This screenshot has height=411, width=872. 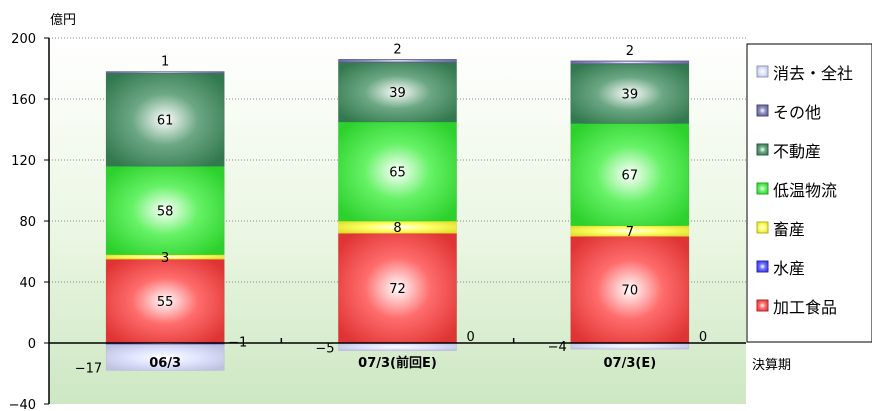 What do you see at coordinates (789, 268) in the screenshot?
I see `legend-label: 水産` at bounding box center [789, 268].